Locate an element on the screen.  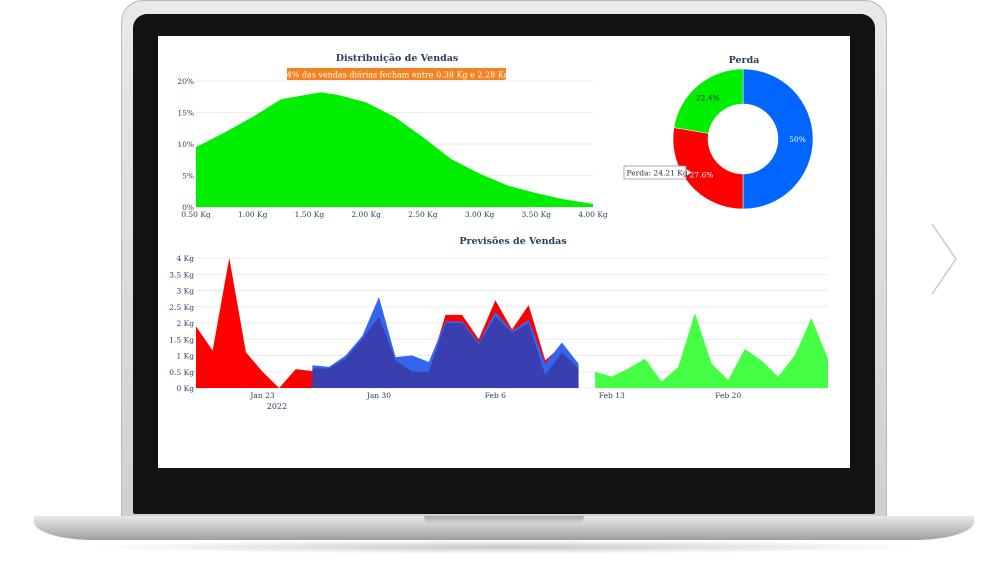
c3-y-tick-label: 4 Kg is located at coordinates (185, 258).